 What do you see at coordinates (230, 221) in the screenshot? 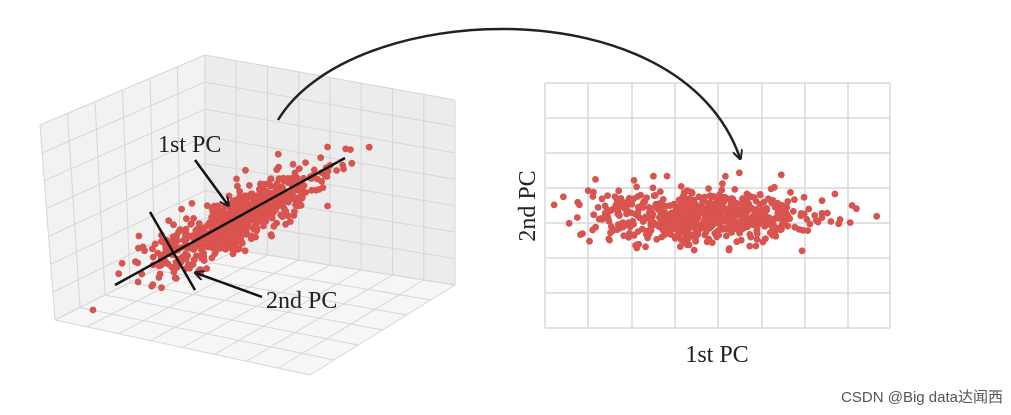
I see `first-pc-axis` at bounding box center [230, 221].